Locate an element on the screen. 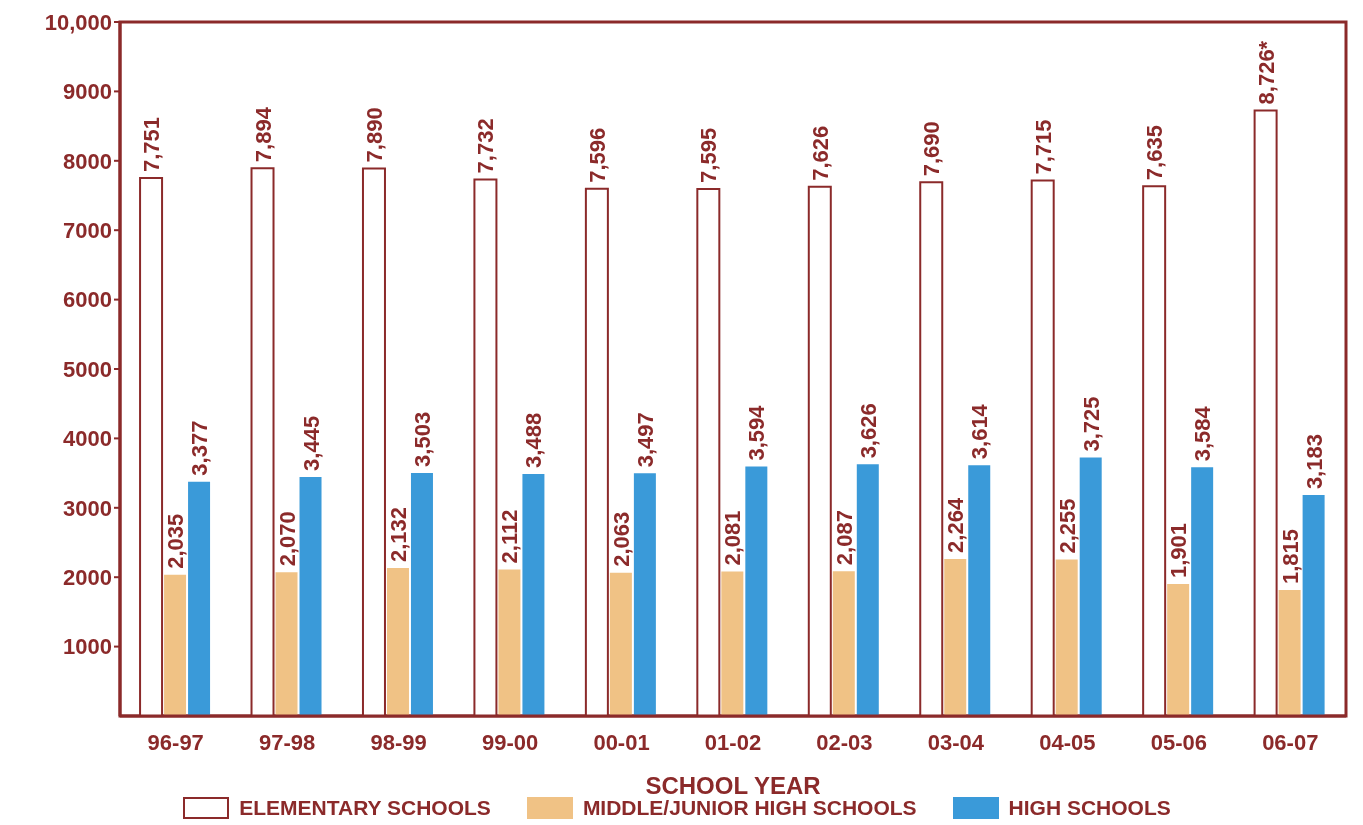 The height and width of the screenshot is (825, 1363). y-tick-label: 9000 is located at coordinates (87, 92).